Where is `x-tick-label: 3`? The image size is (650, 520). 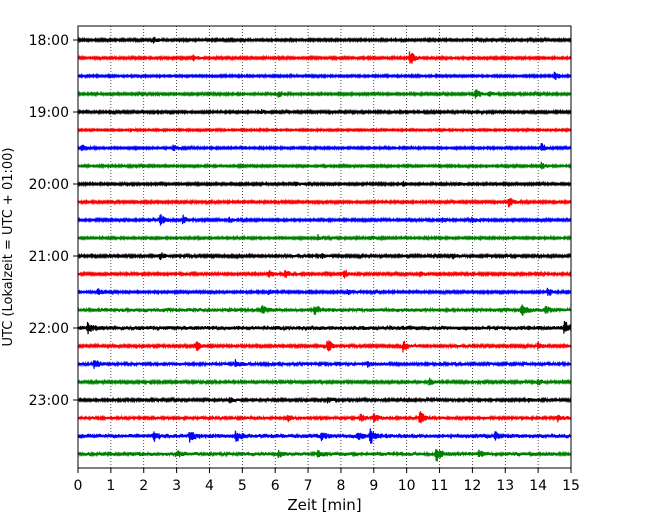 x-tick-label: 3 is located at coordinates (176, 486).